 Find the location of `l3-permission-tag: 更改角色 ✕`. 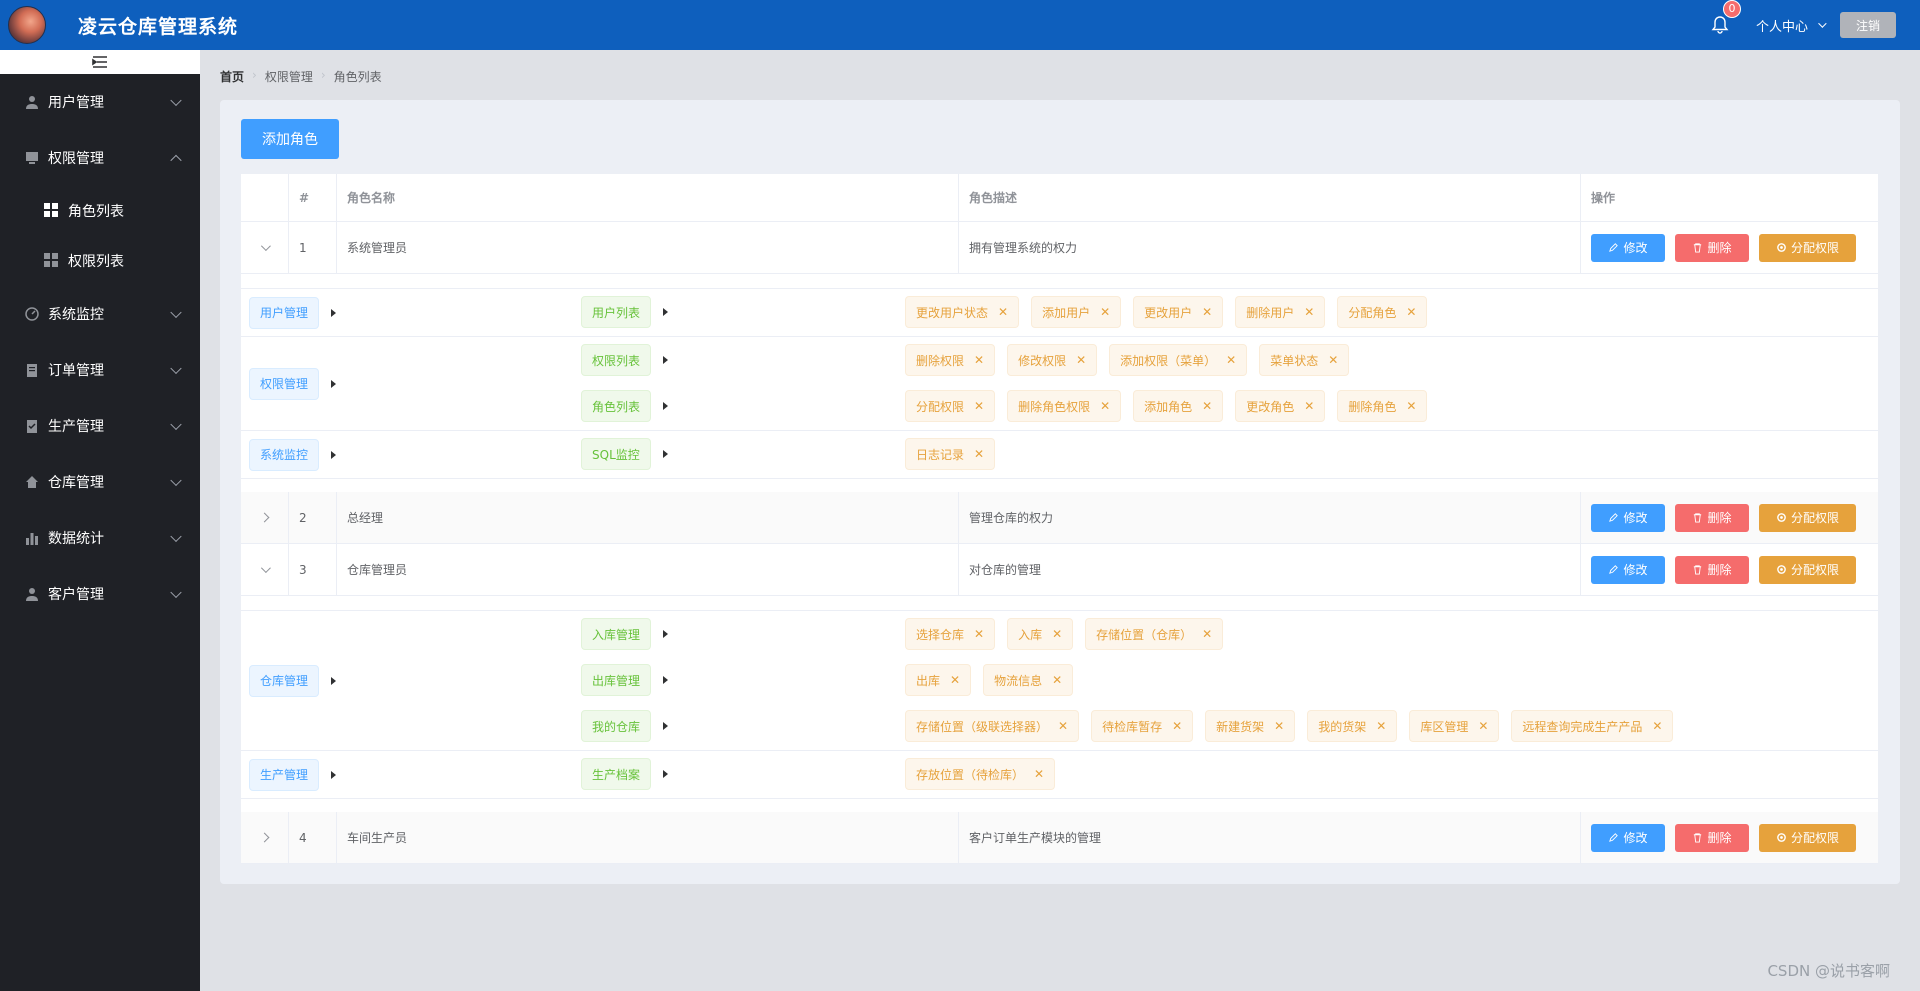

l3-permission-tag: 更改角色 ✕ is located at coordinates (1280, 406).